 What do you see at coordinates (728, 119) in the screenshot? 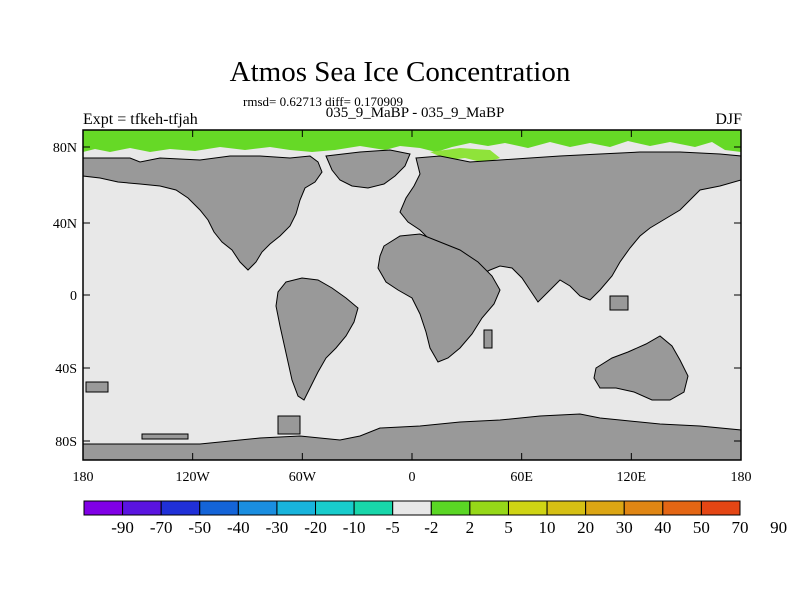
I see `season-label: DJF` at bounding box center [728, 119].